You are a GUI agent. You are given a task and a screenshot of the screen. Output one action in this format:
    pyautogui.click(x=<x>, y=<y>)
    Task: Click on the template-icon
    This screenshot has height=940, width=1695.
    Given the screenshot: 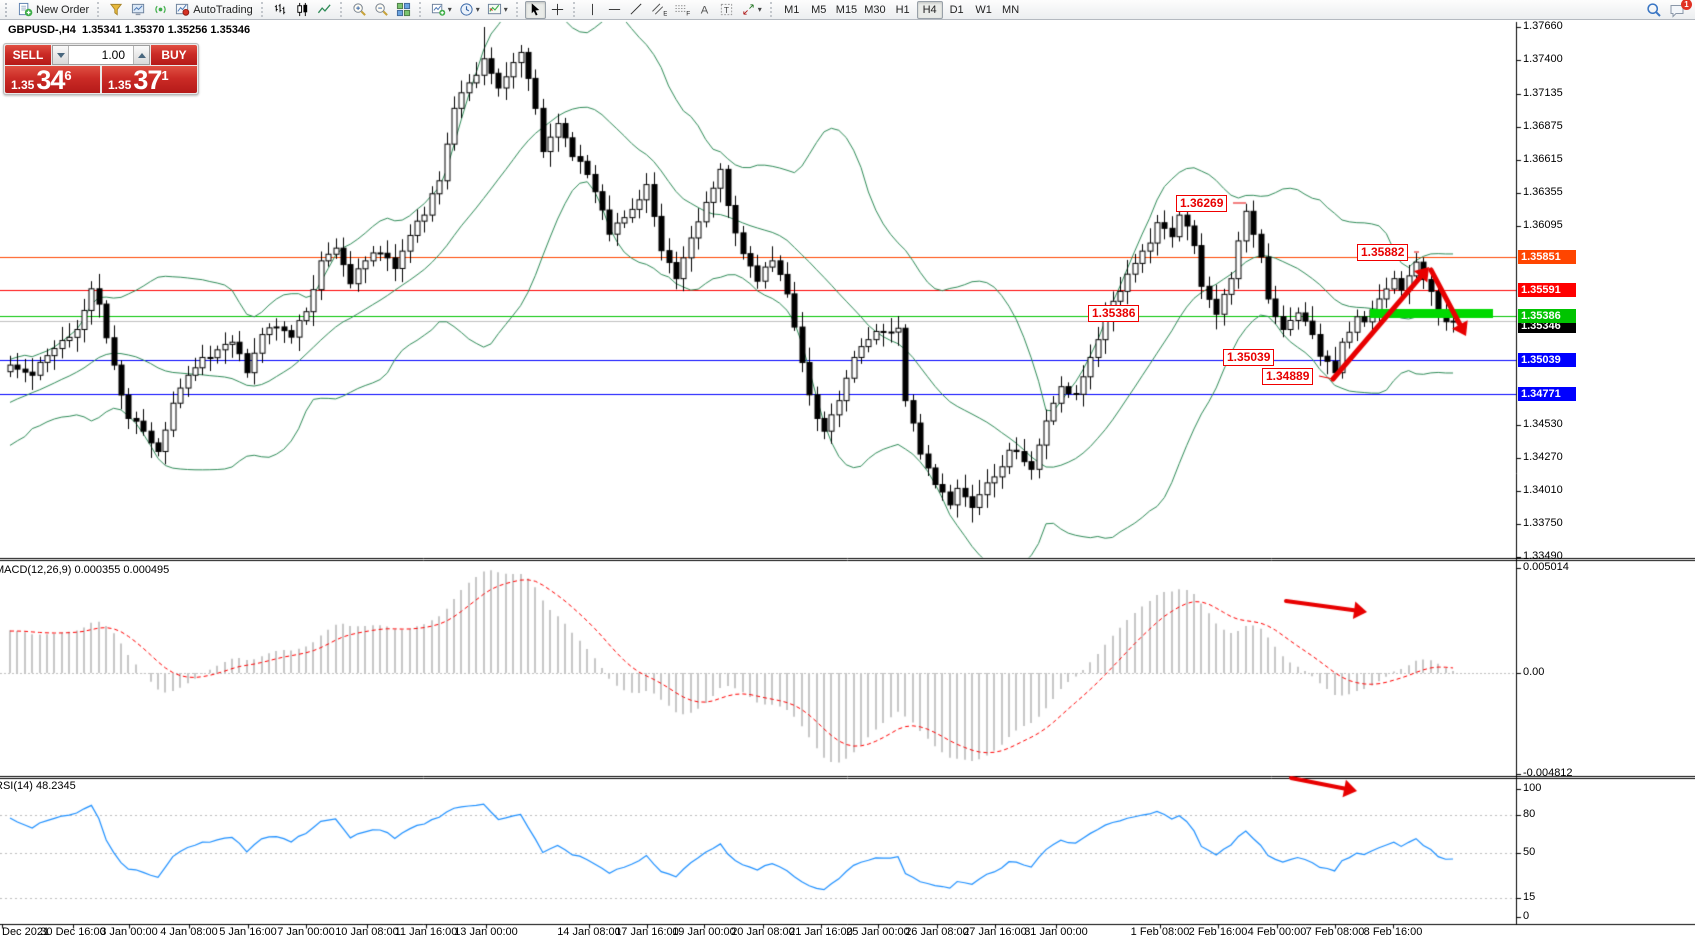 What is the action you would take?
    pyautogui.click(x=494, y=9)
    